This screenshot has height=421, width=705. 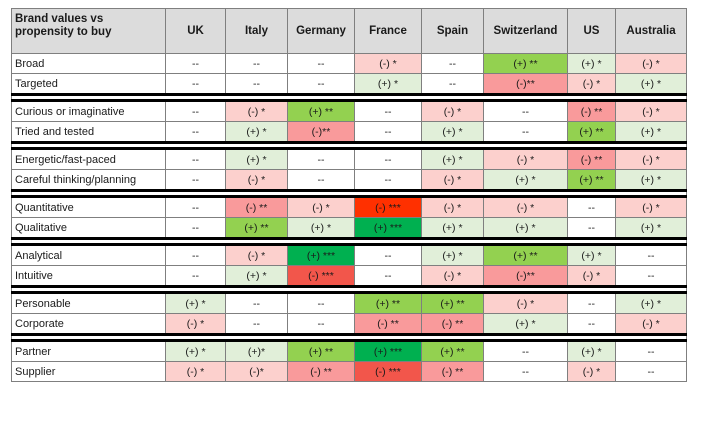 I want to click on value-cell: (-)*, so click(x=256, y=371).